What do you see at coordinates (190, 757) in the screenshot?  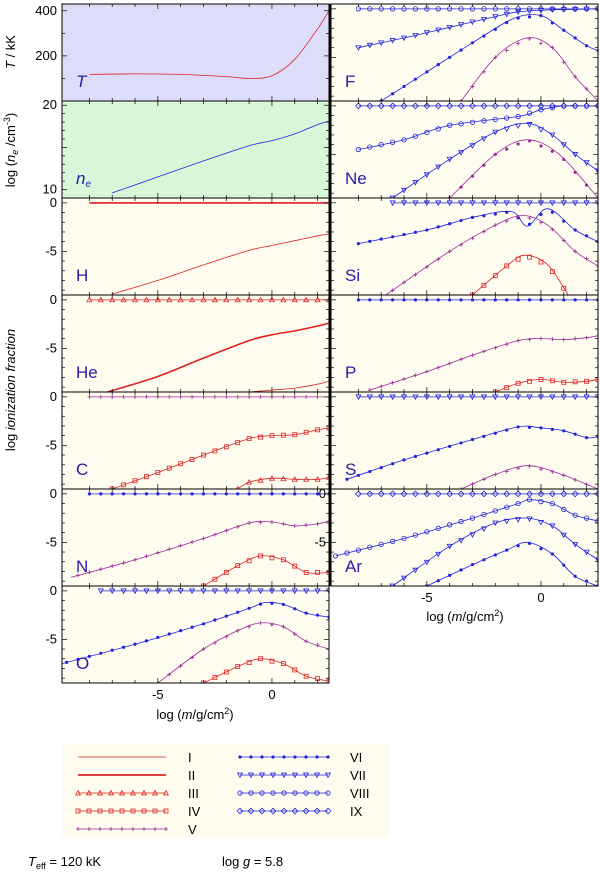 I see `legend-label: I` at bounding box center [190, 757].